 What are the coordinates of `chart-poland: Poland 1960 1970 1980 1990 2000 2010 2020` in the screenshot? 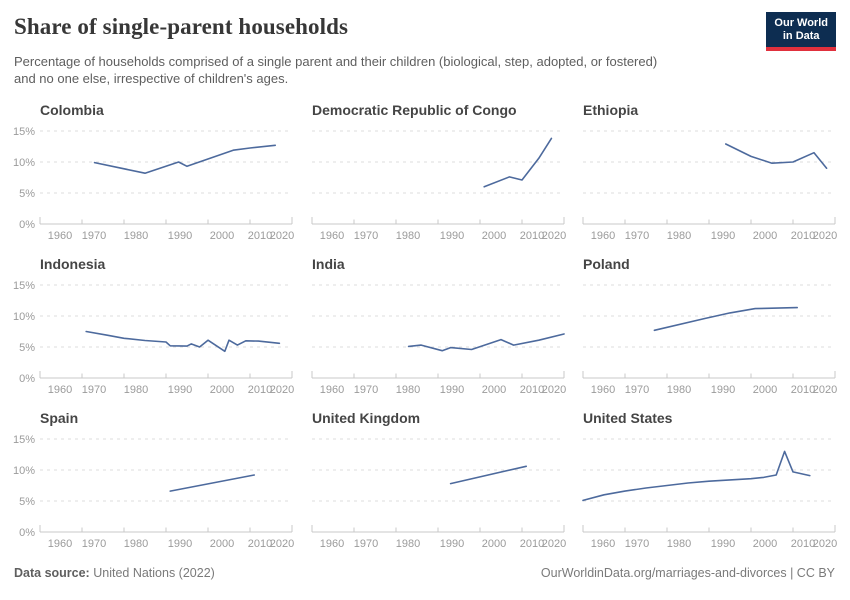 It's located at (709, 328).